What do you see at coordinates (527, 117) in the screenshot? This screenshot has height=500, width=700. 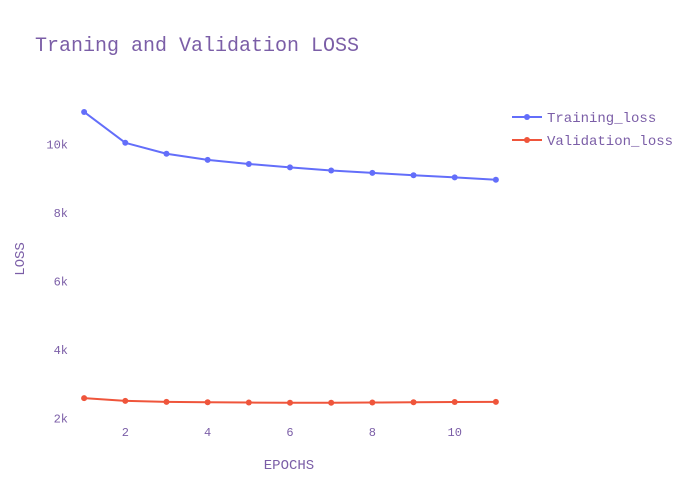 I see `legend-marker-training` at bounding box center [527, 117].